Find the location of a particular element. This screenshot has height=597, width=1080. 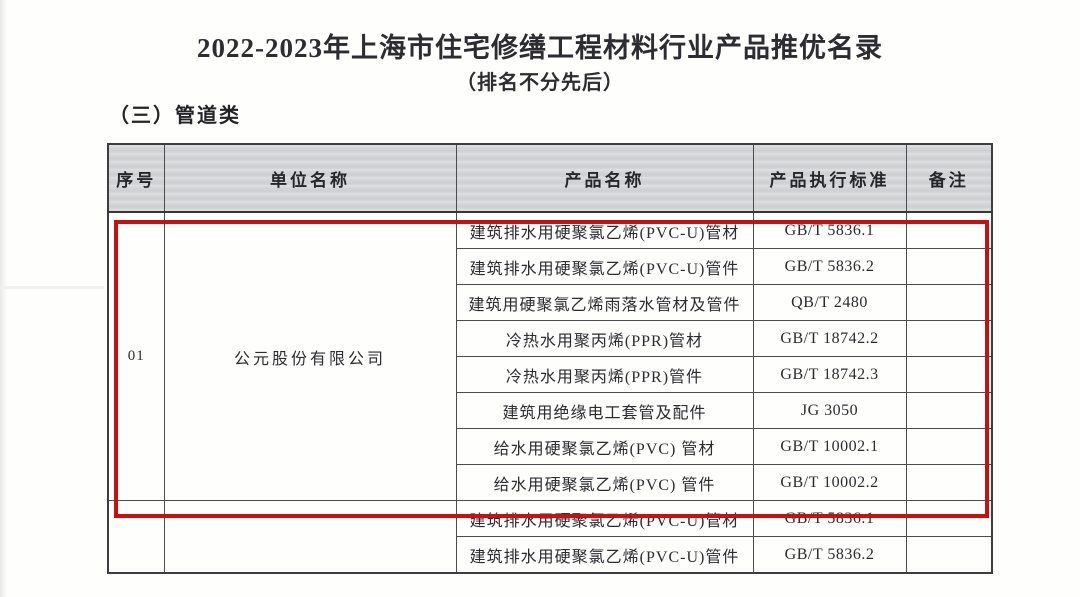

column-header-0: 序号 is located at coordinates (136, 178).